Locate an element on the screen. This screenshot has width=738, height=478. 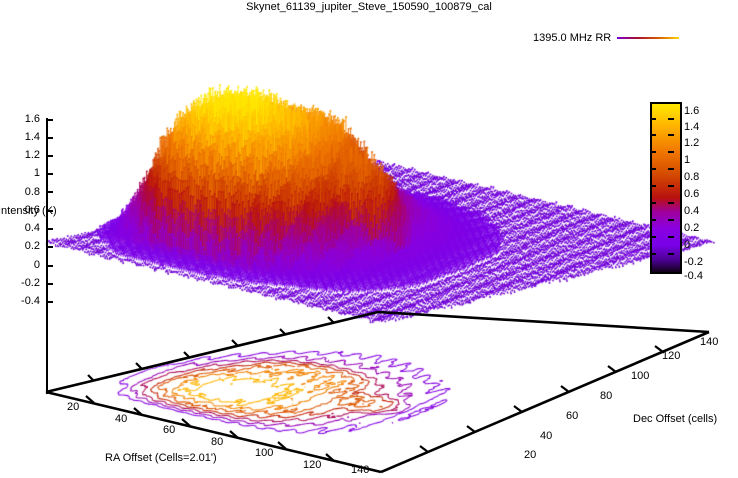
x-tick-label: 60 is located at coordinates (169, 430).